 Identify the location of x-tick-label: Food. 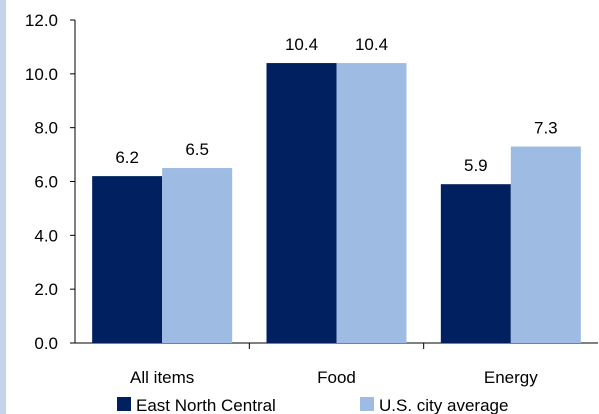
(336, 377).